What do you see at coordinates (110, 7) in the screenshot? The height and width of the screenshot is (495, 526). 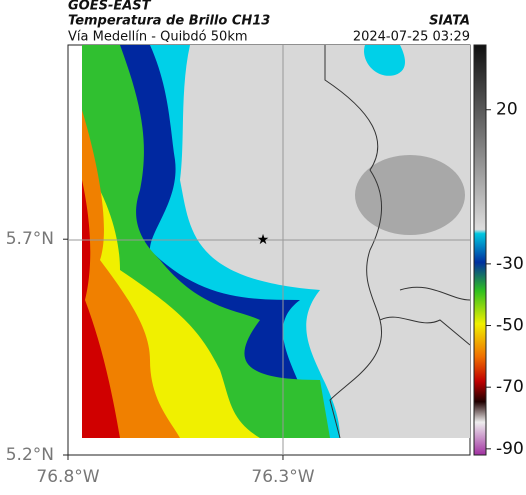 I see `product: GOES-EAST` at bounding box center [110, 7].